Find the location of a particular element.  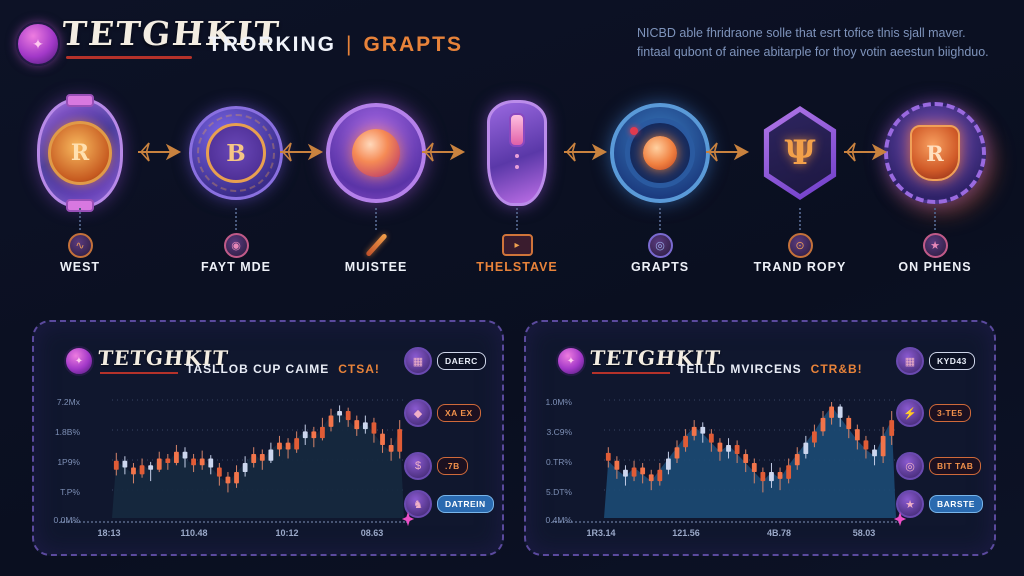

swirl-coin-icon: ∿ is located at coordinates (80, 245).